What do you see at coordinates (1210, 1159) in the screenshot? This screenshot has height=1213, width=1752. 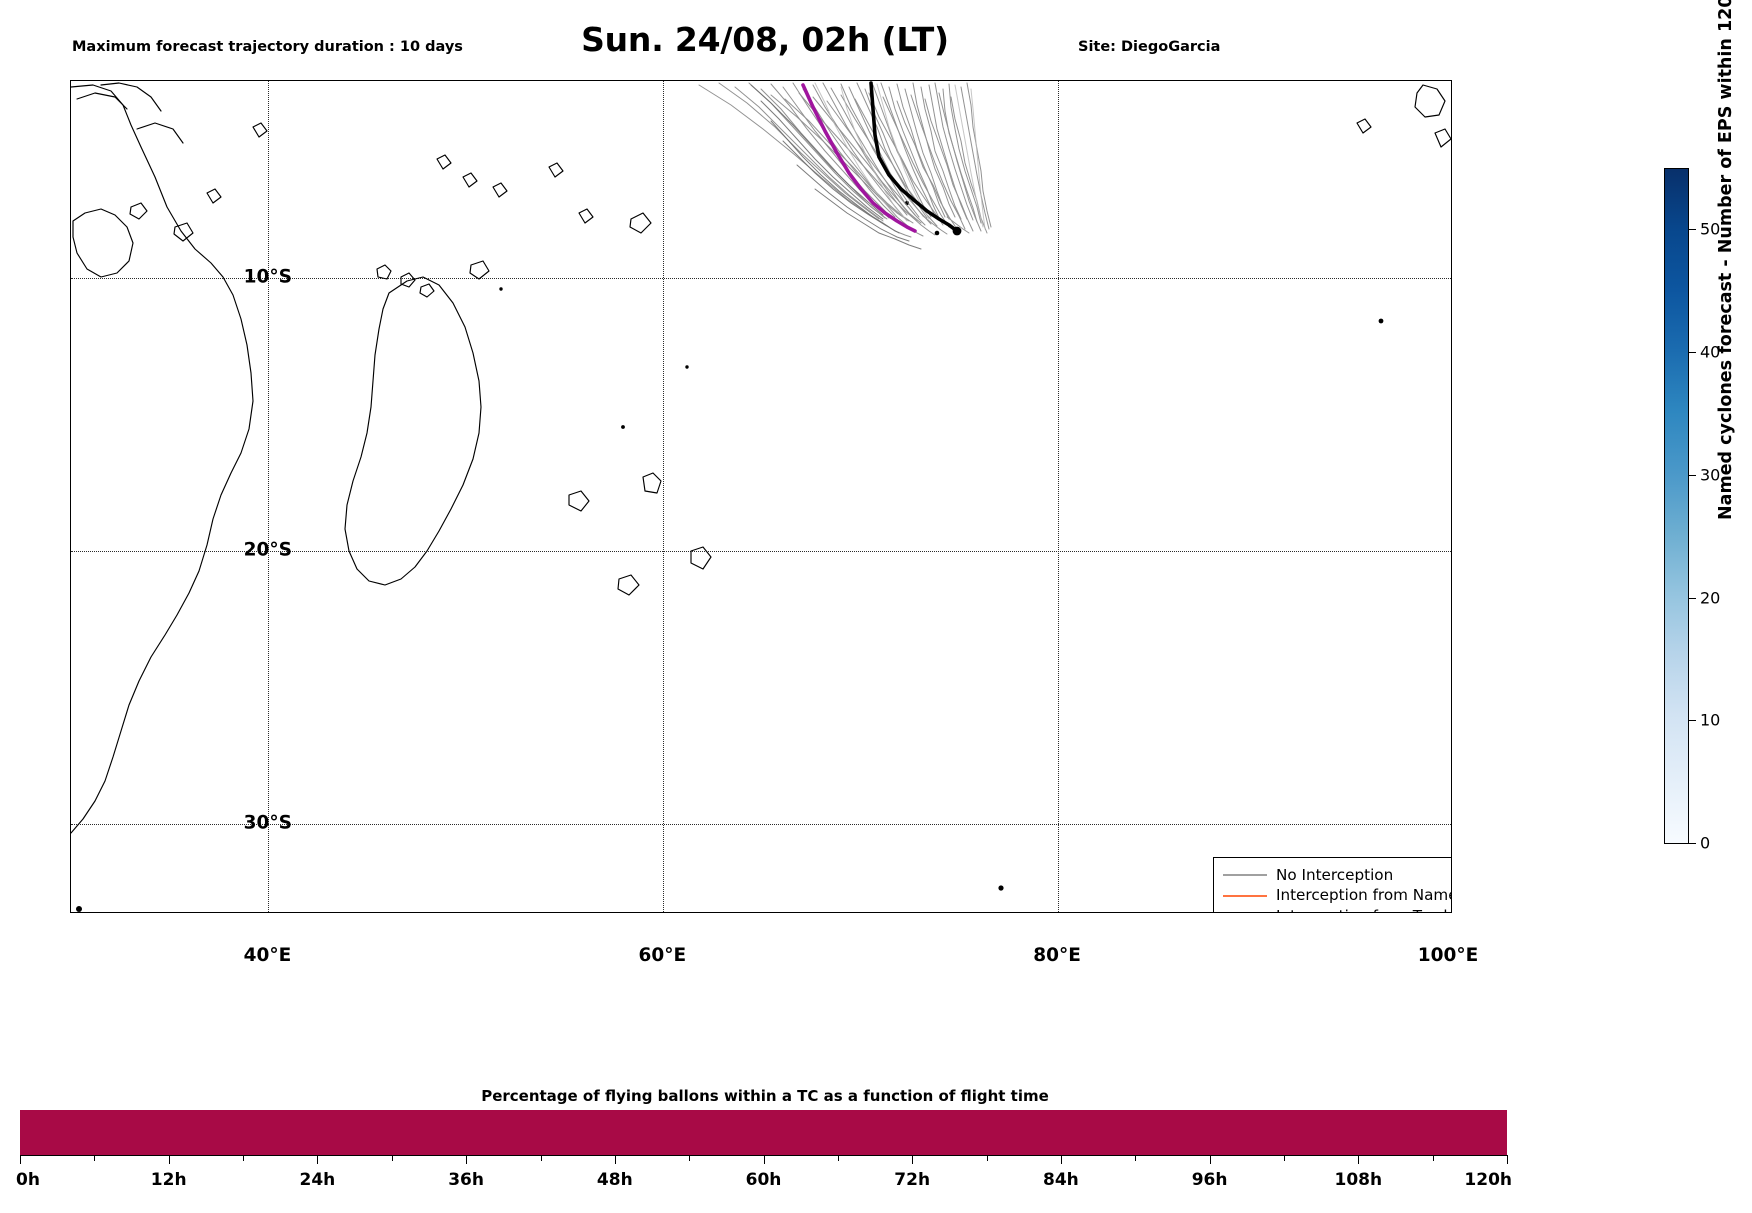 I see `time-tick-96h` at bounding box center [1210, 1159].